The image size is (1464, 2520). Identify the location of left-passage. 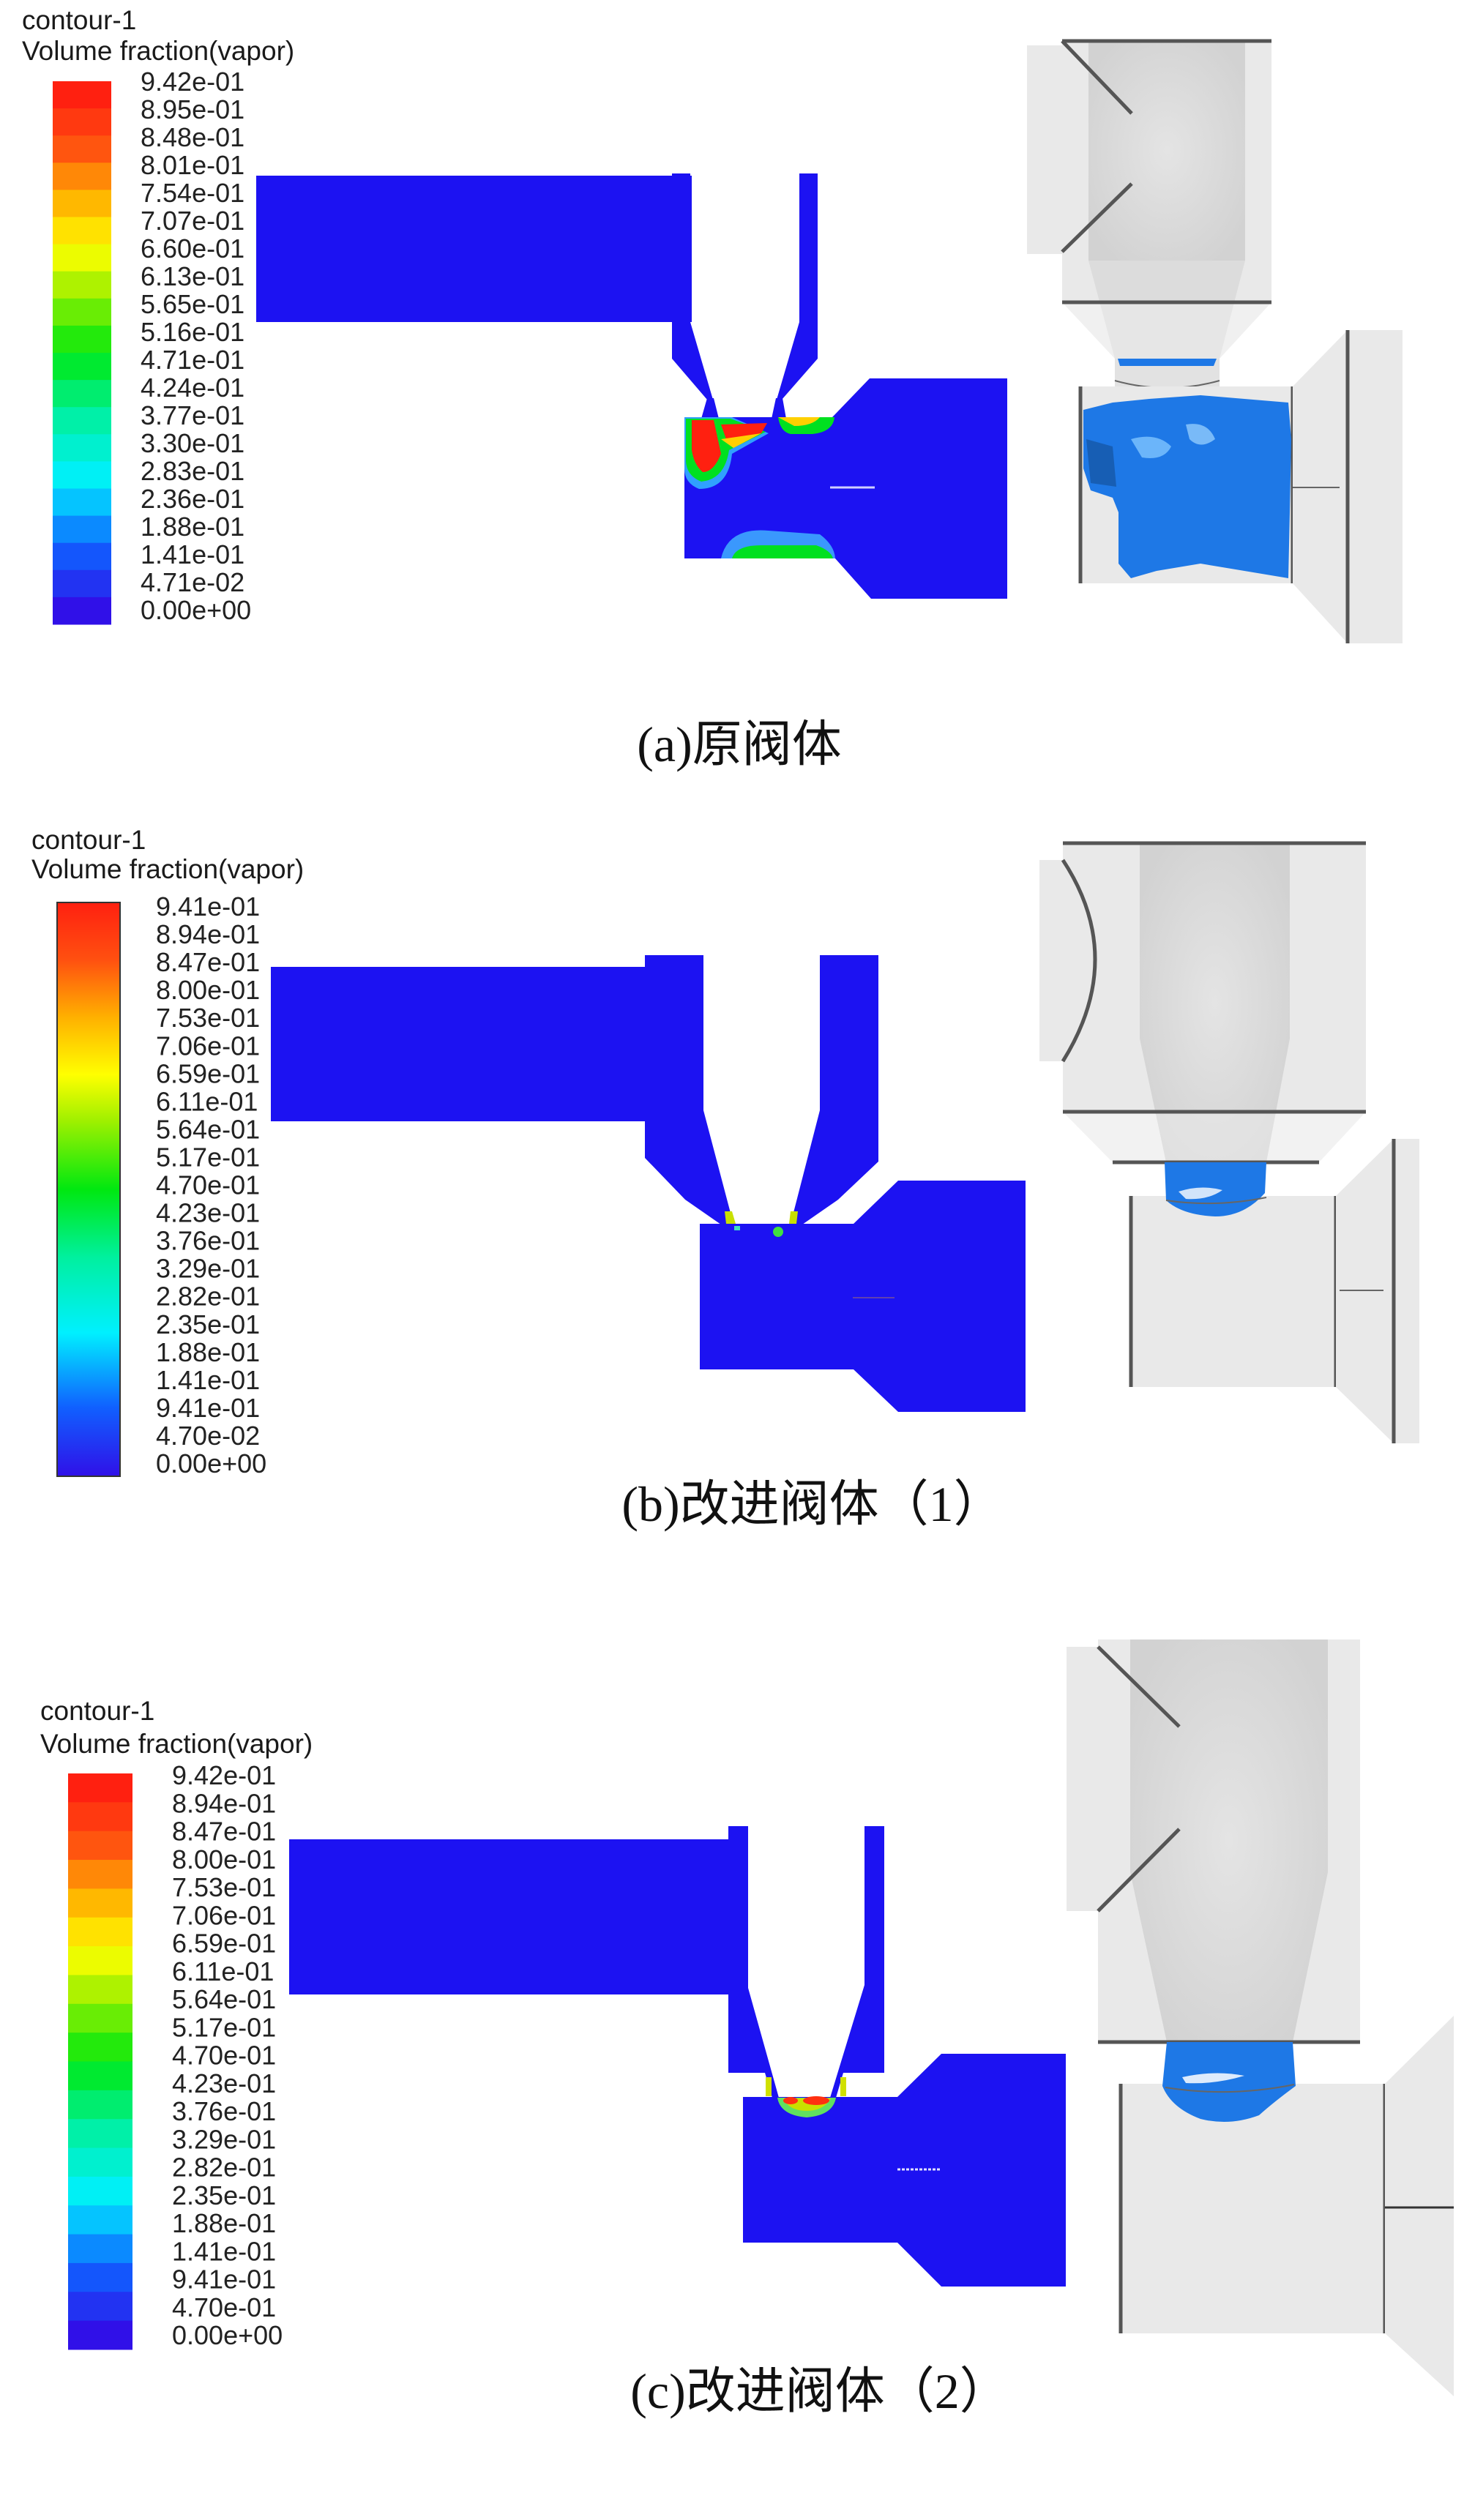
(690, 1093).